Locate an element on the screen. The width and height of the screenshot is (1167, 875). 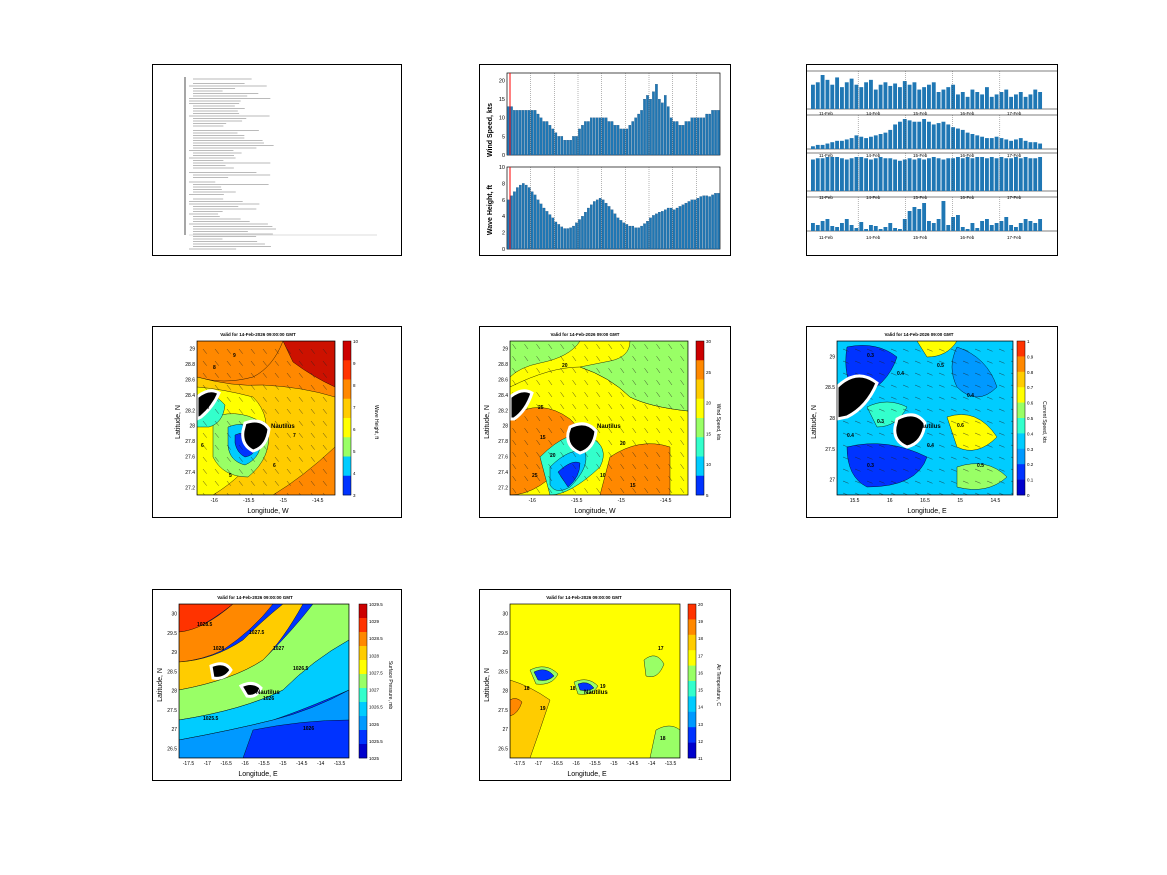
contour-label: 25 is located at coordinates (541, 408).